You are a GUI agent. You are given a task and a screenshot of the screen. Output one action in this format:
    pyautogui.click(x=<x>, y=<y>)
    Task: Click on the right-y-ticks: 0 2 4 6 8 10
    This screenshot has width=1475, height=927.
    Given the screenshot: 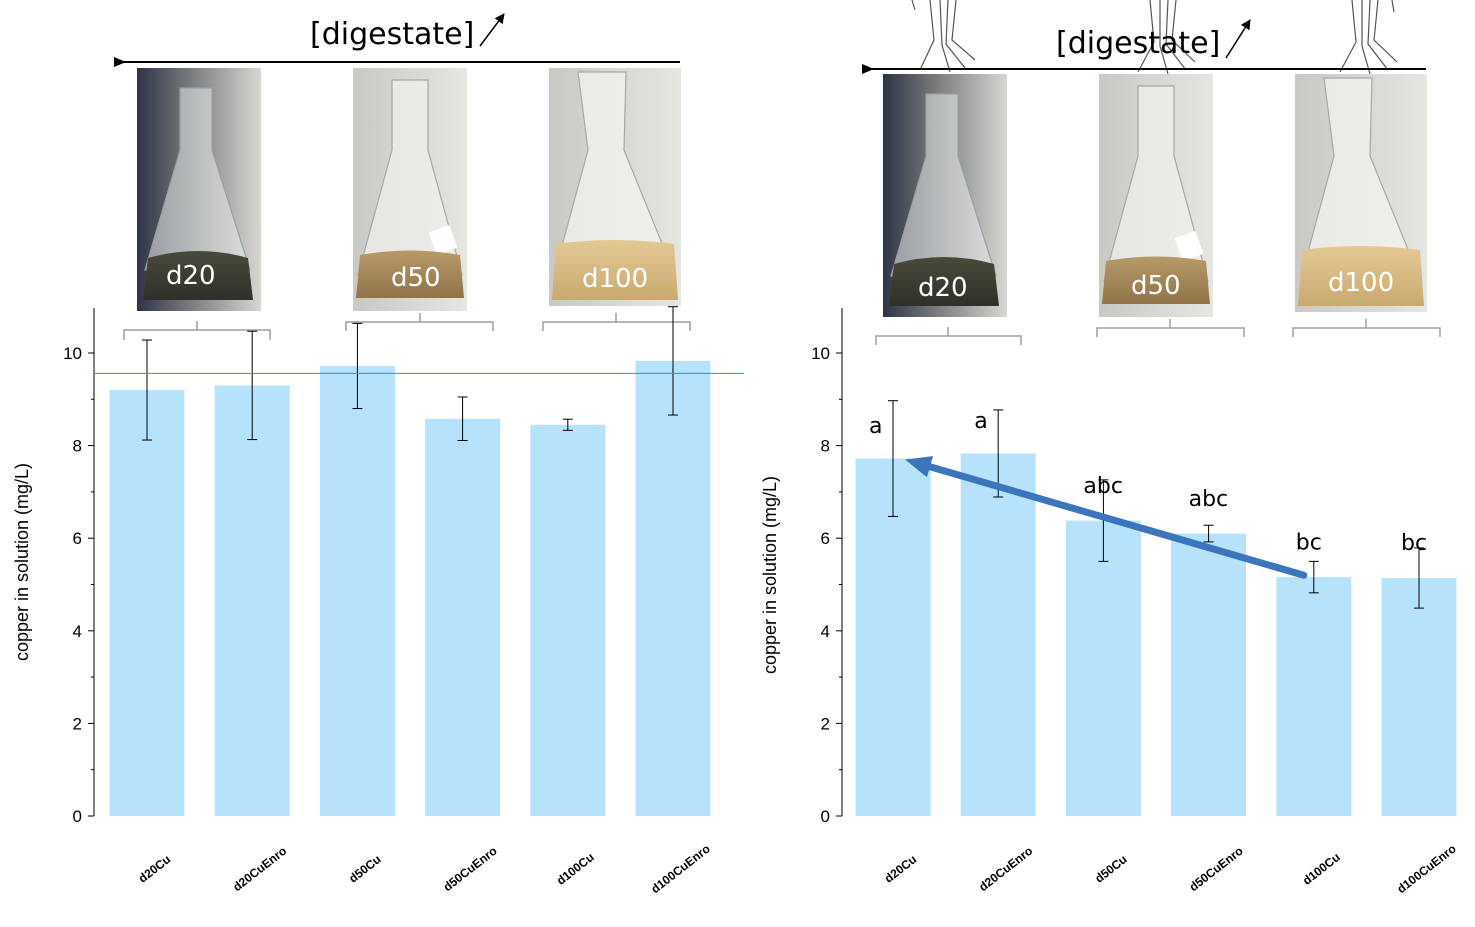 What is the action you would take?
    pyautogui.click(x=826, y=585)
    